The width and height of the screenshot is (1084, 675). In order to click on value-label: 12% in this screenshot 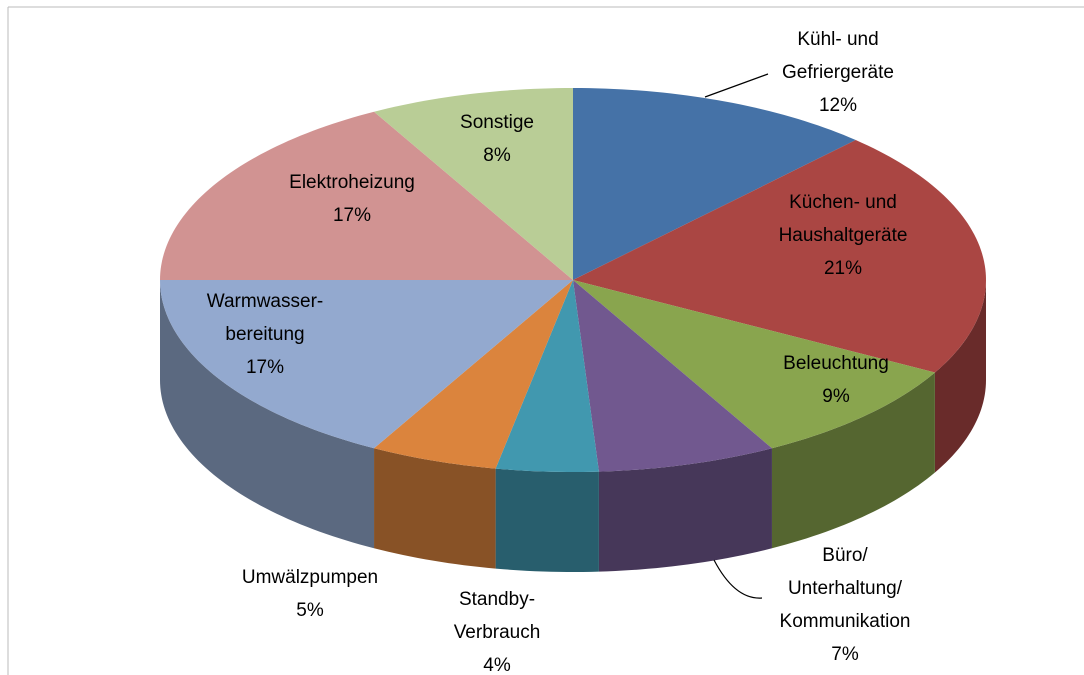, I will do `click(838, 105)`.